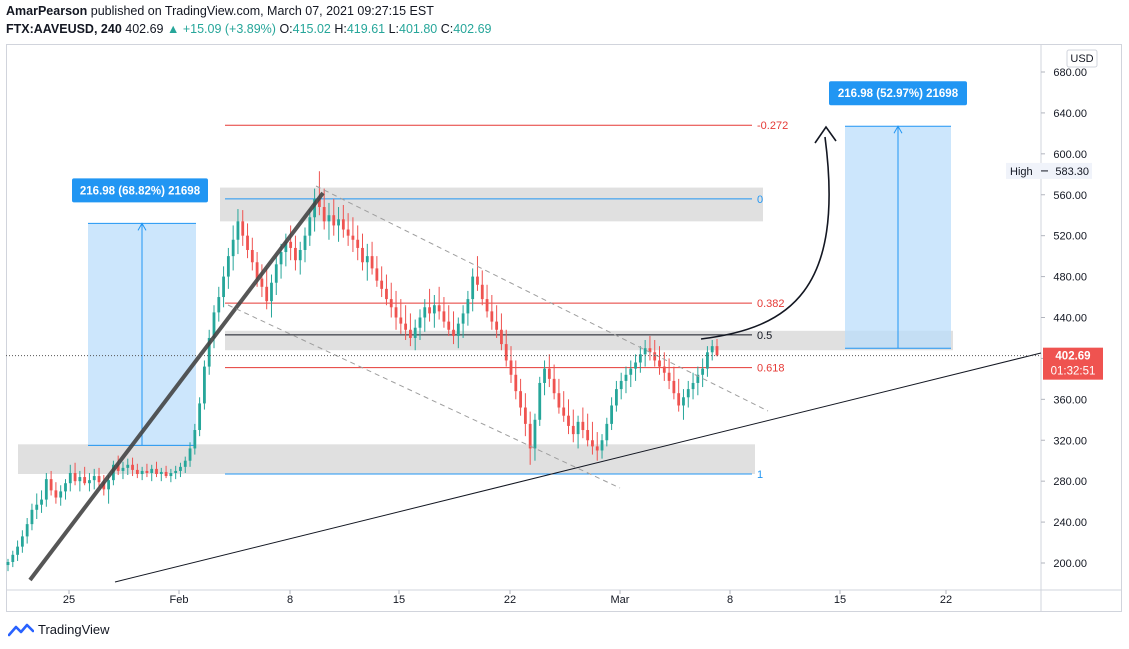 The height and width of the screenshot is (649, 1129). I want to click on measure-label: 216.98 (52.97%) 21698, so click(898, 94).